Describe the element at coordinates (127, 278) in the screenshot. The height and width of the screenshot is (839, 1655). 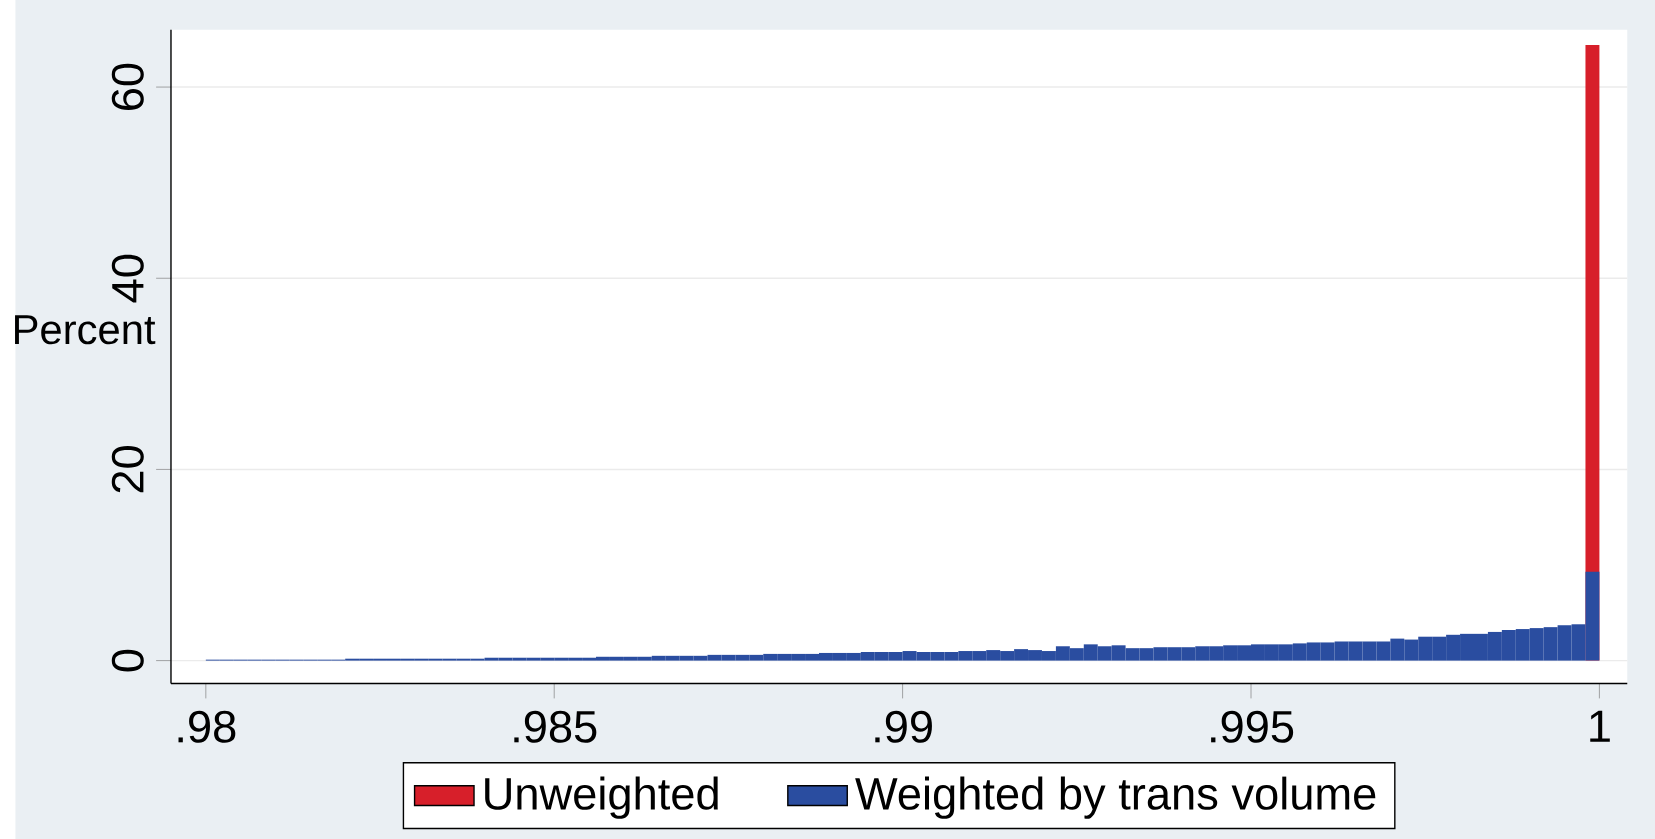
I see `y-tick-label: 40` at that location.